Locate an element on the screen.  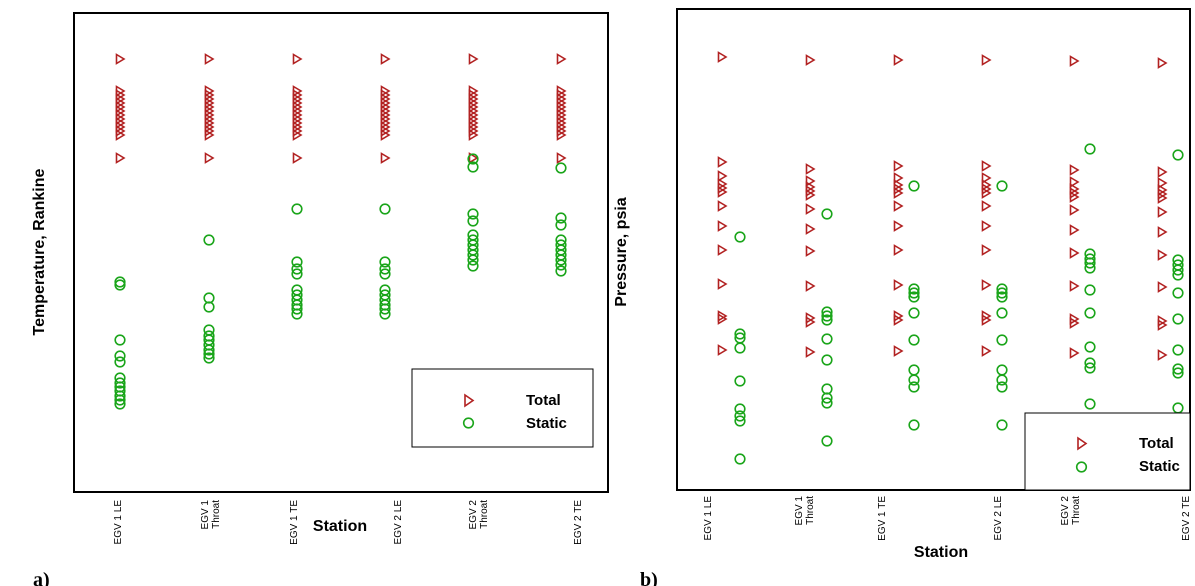
x-tick-label: EGV 2Throat is located at coordinates (1071, 511).